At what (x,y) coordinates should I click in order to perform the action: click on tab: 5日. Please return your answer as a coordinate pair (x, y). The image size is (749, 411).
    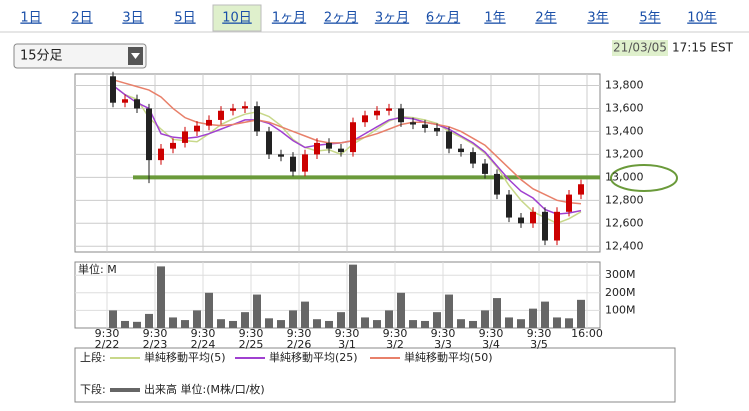
    Looking at the image, I should click on (184, 18).